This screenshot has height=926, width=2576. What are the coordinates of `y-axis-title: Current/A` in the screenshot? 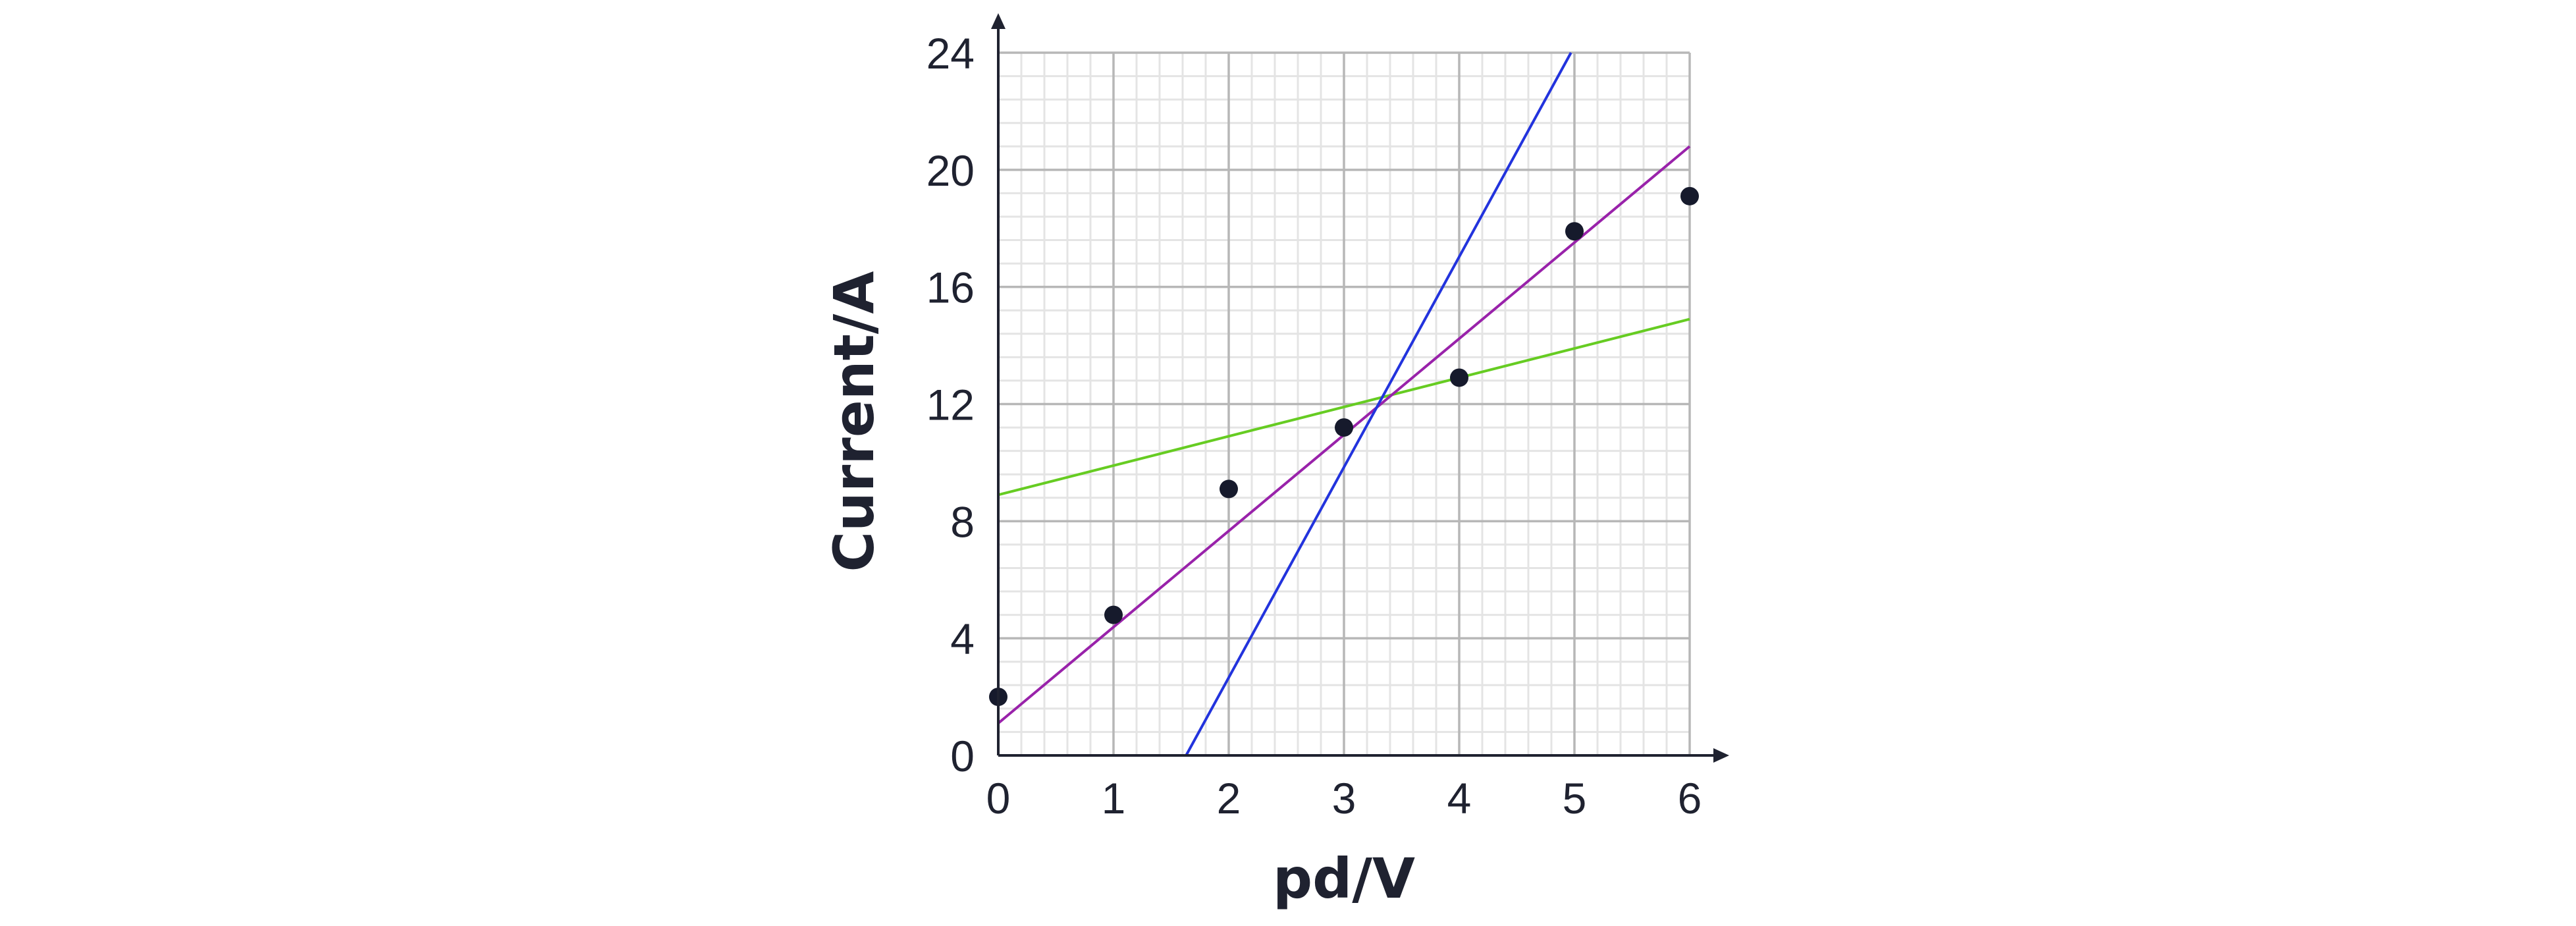 It's located at (854, 421).